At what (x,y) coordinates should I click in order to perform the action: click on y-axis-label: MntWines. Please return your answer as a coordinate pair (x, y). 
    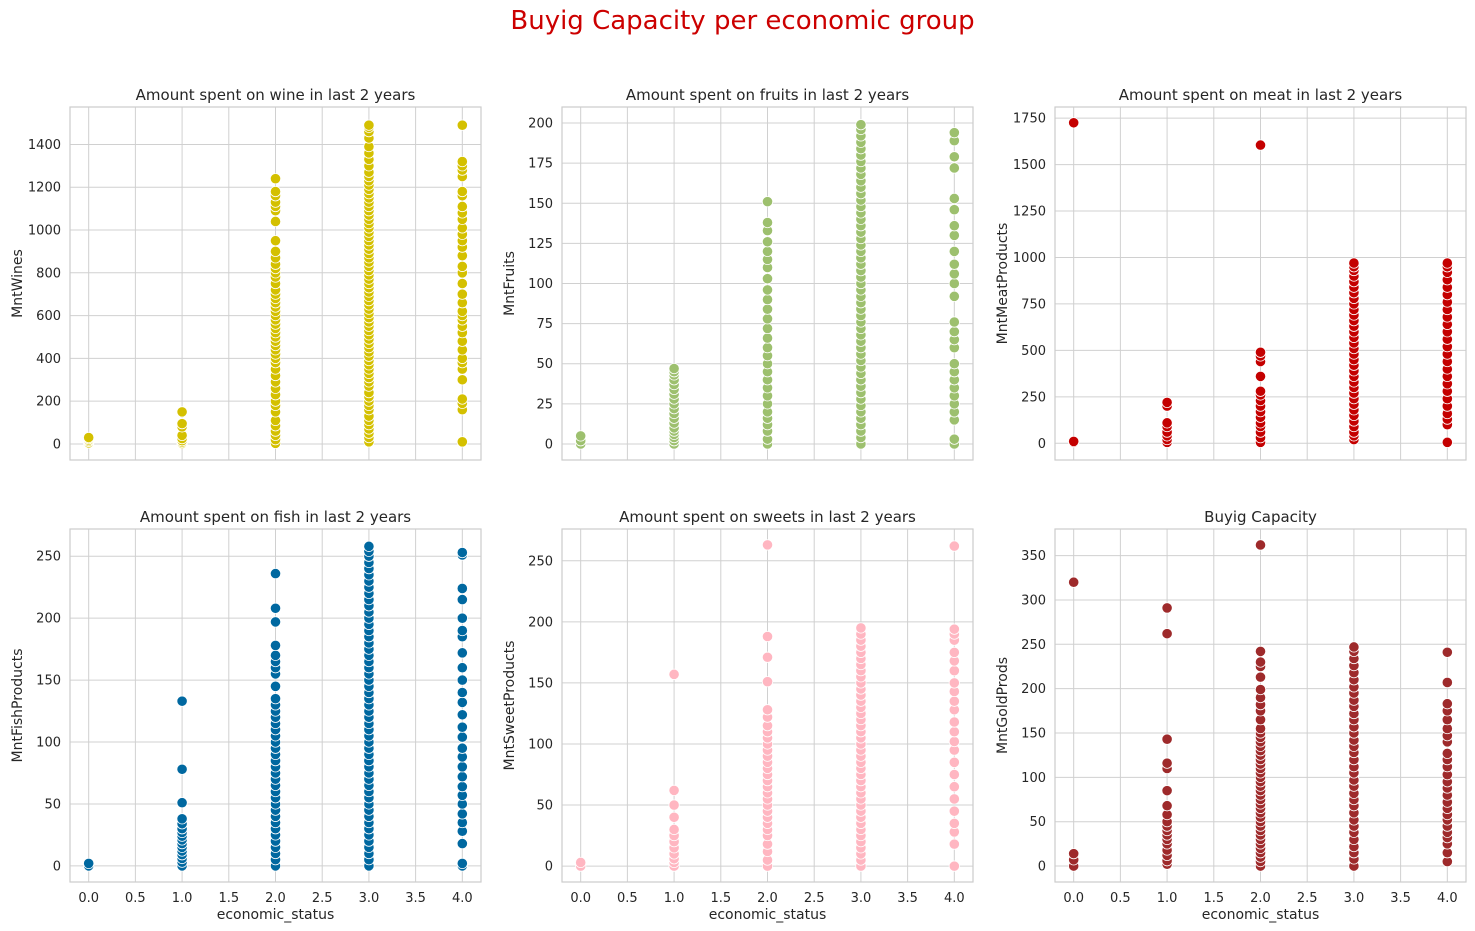
    Looking at the image, I should click on (18, 283).